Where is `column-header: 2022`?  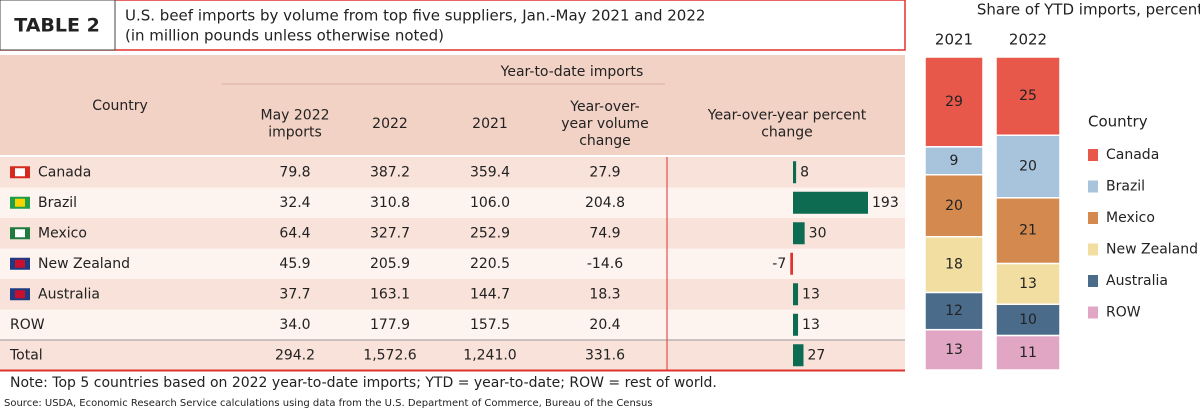 column-header: 2022 is located at coordinates (390, 124).